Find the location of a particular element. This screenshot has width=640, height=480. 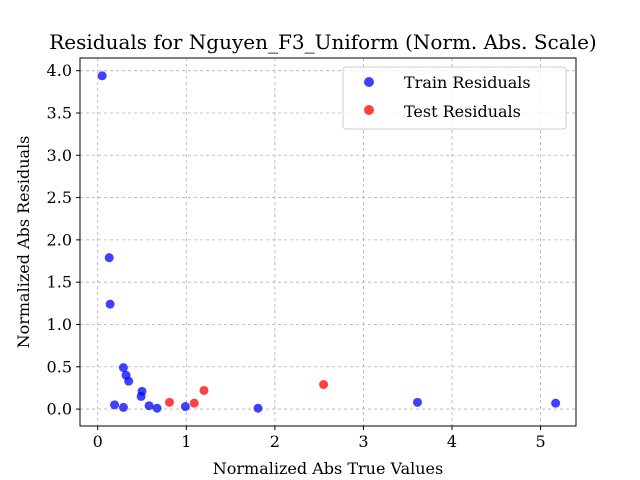

y-axis-label: Normalized Abs Residuals is located at coordinates (23, 242).